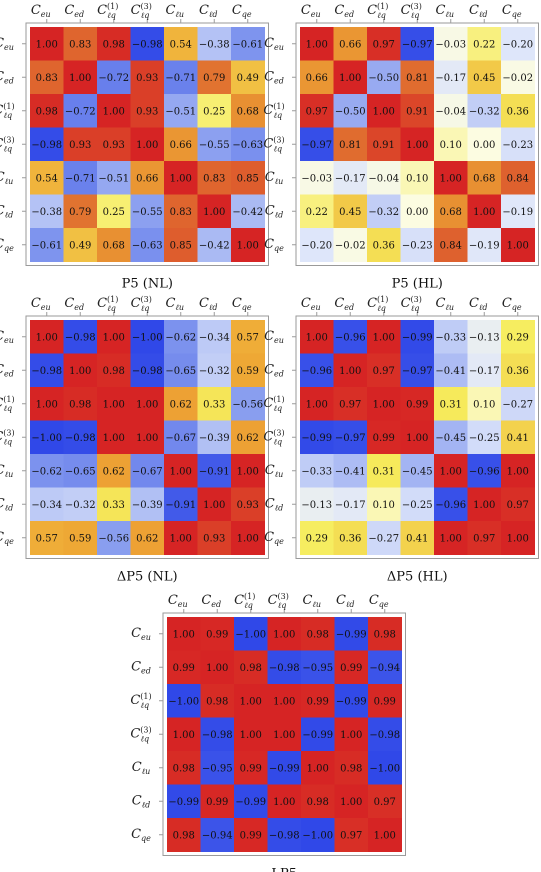 This screenshot has height=872, width=541. What do you see at coordinates (384, 768) in the screenshot?
I see `cell-value-label: −1.00` at bounding box center [384, 768].